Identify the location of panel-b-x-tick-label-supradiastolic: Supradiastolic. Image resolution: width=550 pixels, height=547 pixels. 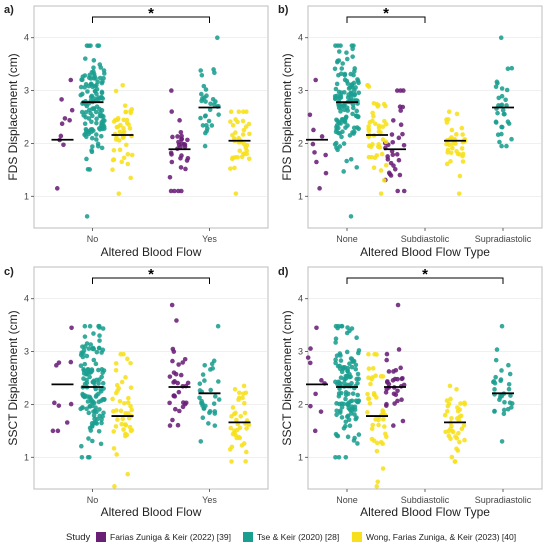
(503, 239).